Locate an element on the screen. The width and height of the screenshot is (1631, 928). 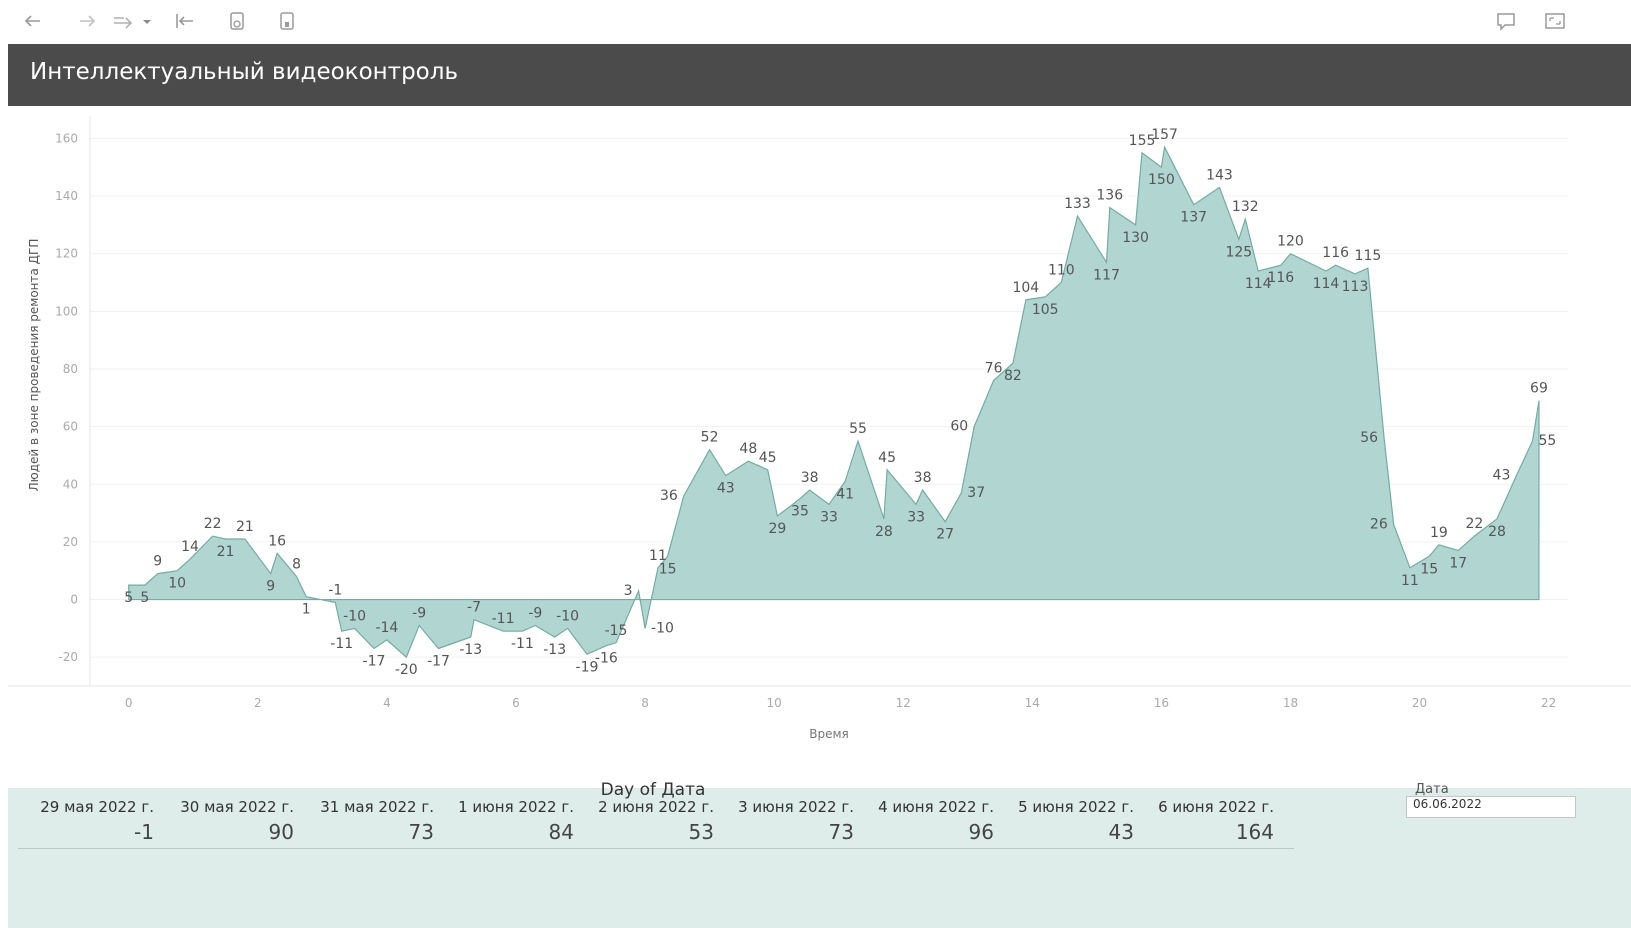
data-label: 117 is located at coordinates (1106, 275).